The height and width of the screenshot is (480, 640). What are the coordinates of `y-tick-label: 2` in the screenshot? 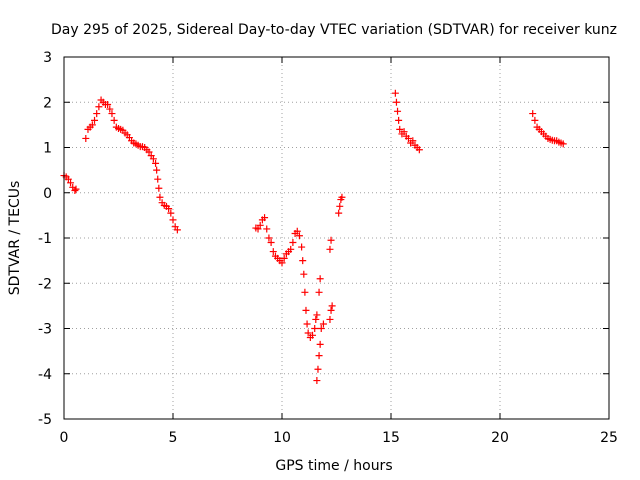 It's located at (47, 103).